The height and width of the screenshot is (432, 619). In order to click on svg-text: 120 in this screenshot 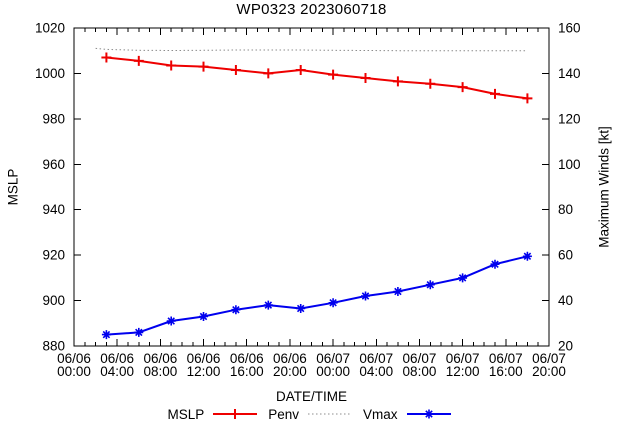, I will do `click(569, 118)`.